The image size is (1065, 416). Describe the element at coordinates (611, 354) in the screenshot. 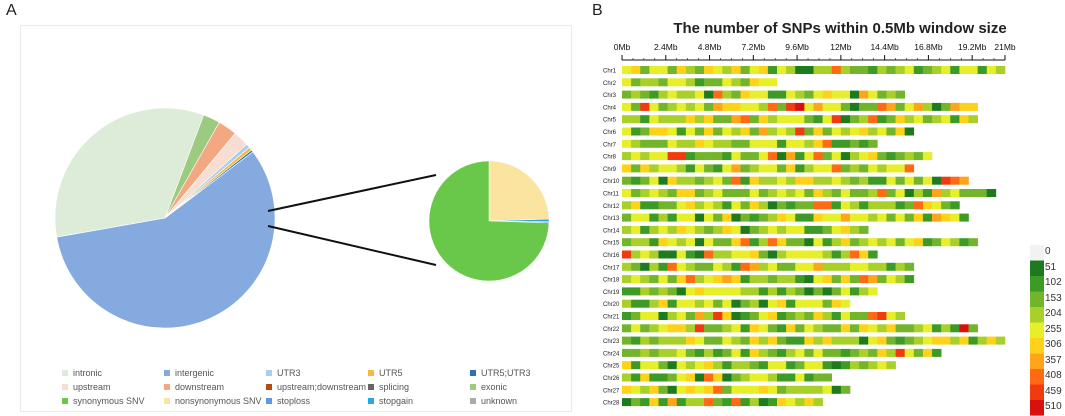

I see `chromosome-label: Chr24` at that location.